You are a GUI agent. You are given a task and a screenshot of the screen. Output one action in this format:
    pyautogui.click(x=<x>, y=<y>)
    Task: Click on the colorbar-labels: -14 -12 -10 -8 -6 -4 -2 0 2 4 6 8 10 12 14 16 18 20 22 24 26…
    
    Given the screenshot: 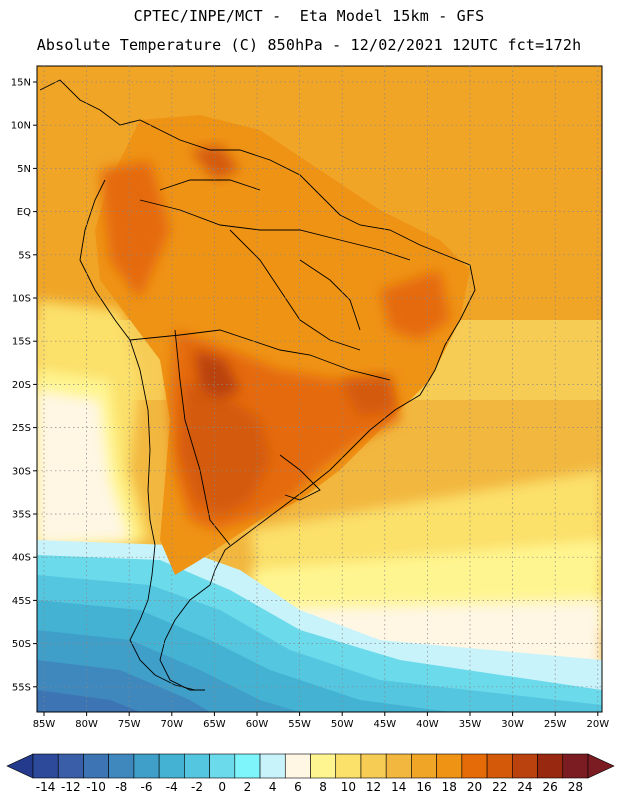 What is the action you would take?
    pyautogui.click(x=309, y=787)
    